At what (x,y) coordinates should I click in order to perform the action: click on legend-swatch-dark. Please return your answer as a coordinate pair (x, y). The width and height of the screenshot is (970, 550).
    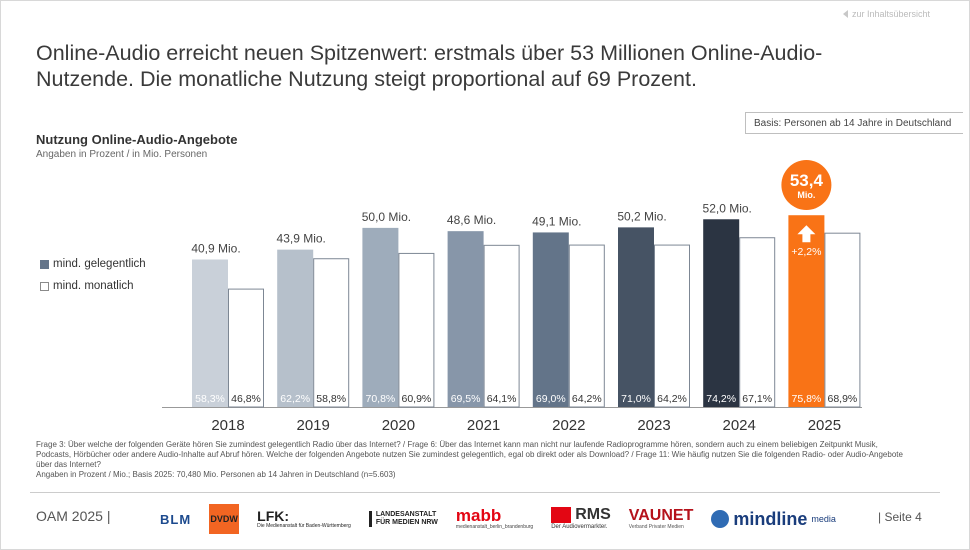
    Looking at the image, I should click on (44, 264).